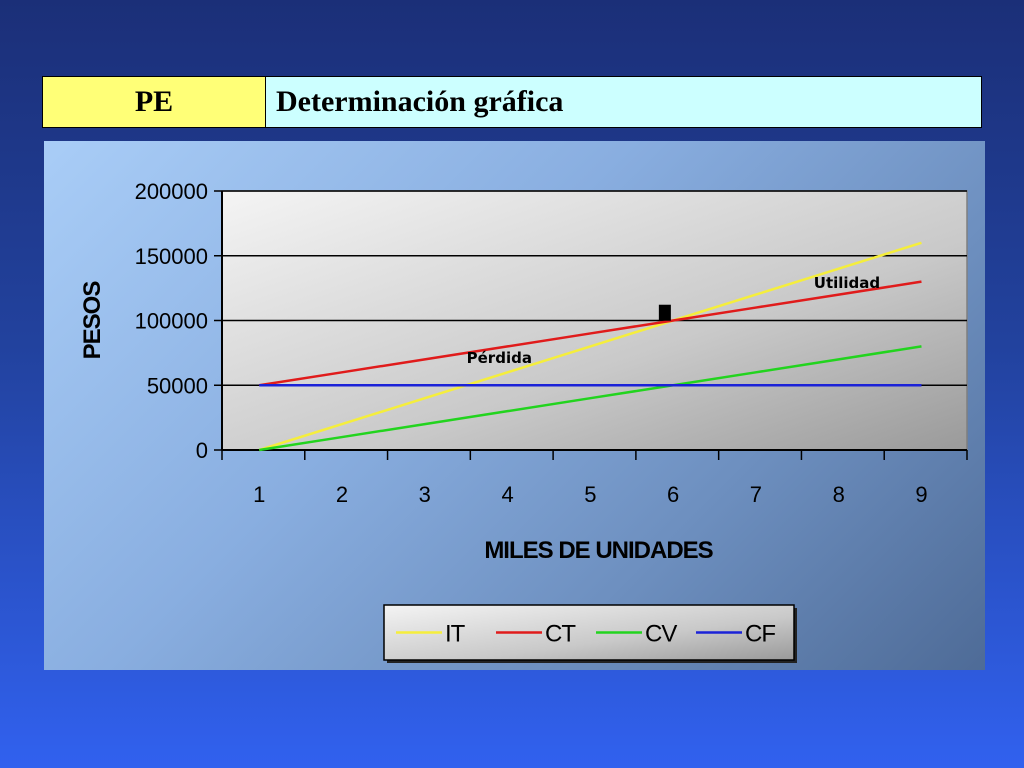 This screenshot has height=768, width=1024. Describe the element at coordinates (499, 358) in the screenshot. I see `annotation-label: Pérdida` at that location.